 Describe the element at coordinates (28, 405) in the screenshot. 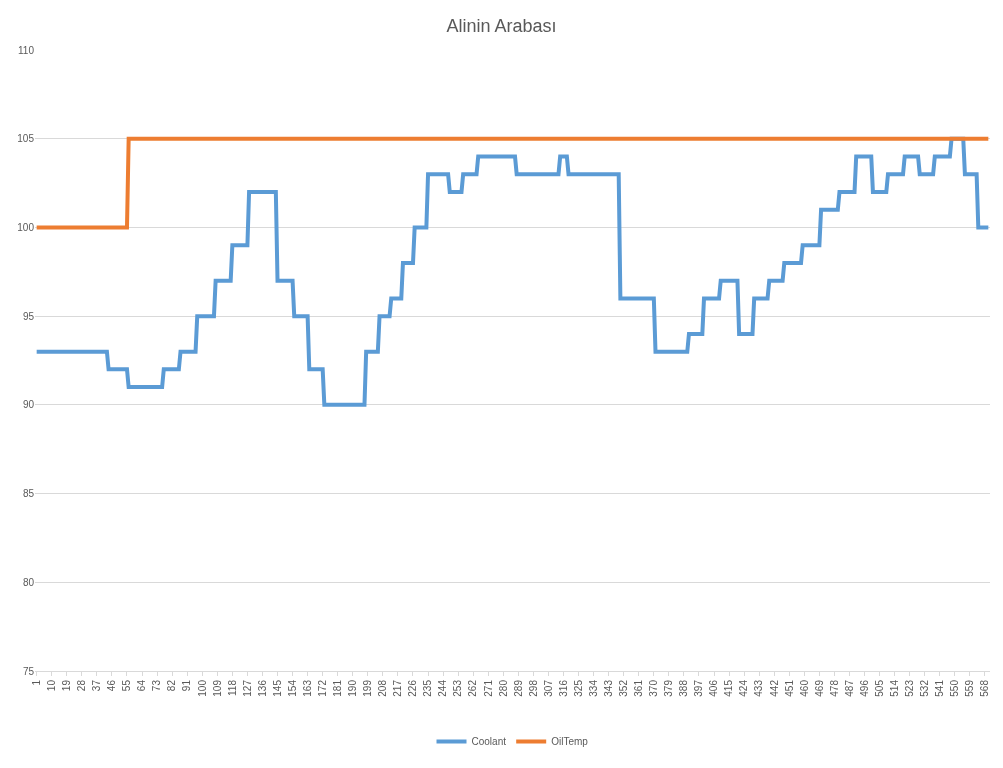

I see `y-tick-label: 90` at that location.